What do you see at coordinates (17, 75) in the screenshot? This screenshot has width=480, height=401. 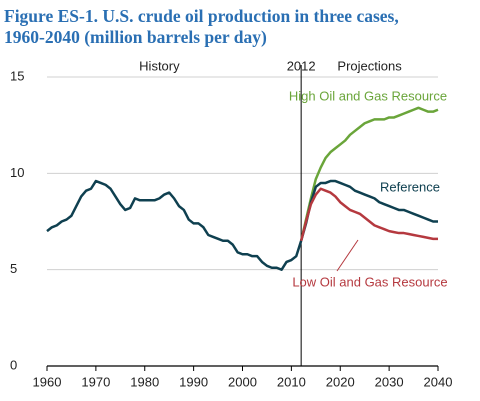 I see `y-tick-label: 15` at bounding box center [17, 75].